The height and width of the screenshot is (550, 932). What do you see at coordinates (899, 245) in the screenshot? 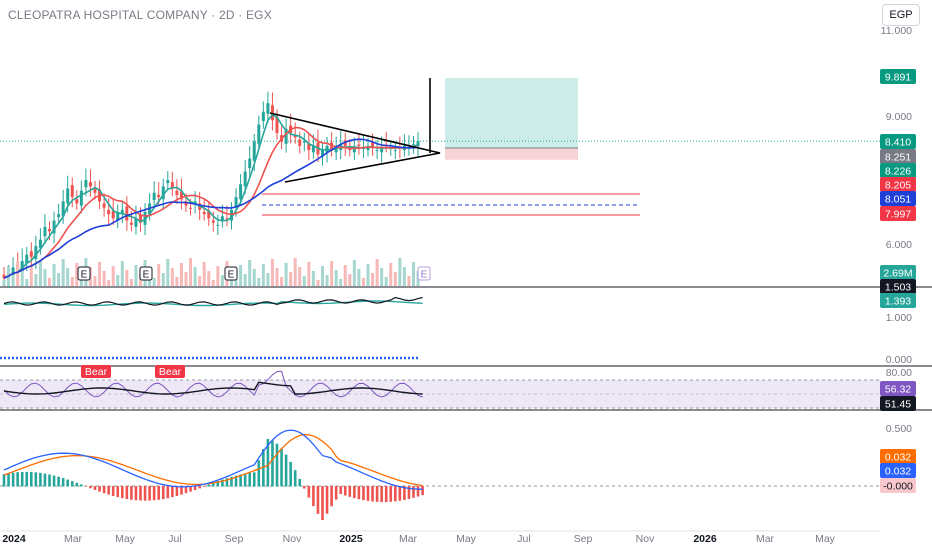
I see `price-axis-tick: 6.000` at bounding box center [899, 245].